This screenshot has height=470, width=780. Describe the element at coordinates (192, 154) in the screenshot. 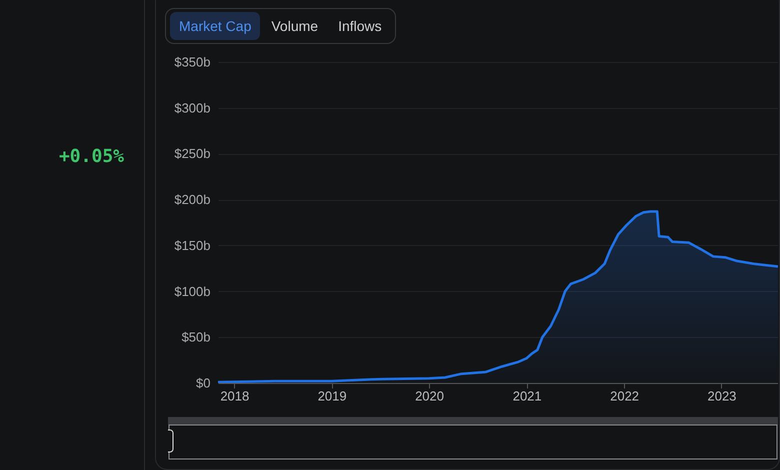

I see `y-tick-label: $250b` at that location.